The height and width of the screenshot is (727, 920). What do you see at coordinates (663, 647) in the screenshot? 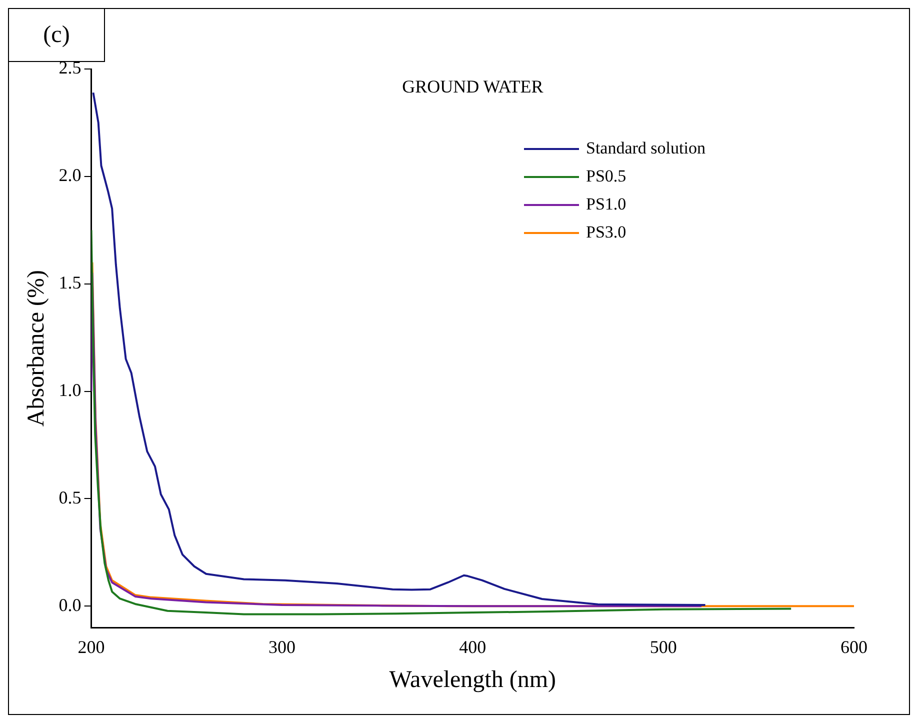
I see `x-tick-label: 500` at bounding box center [663, 647].